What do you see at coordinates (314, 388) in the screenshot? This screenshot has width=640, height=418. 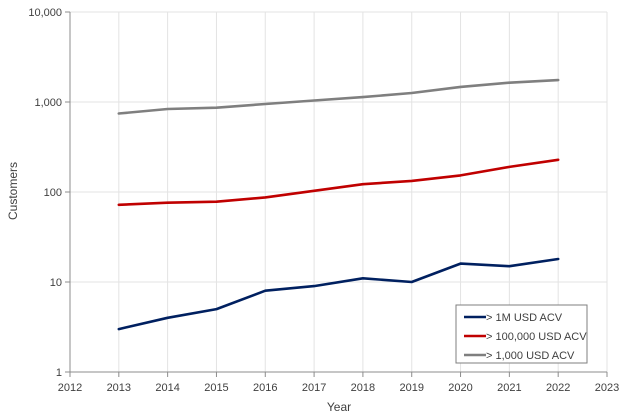 I see `x-tick-label: 2017` at bounding box center [314, 388].